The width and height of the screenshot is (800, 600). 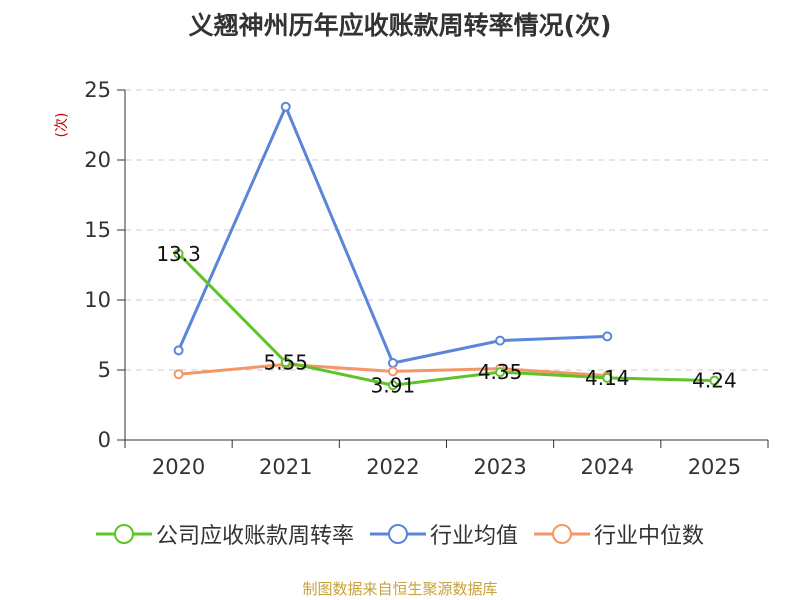 I want to click on y-tick-label: 10, so click(x=97, y=300).